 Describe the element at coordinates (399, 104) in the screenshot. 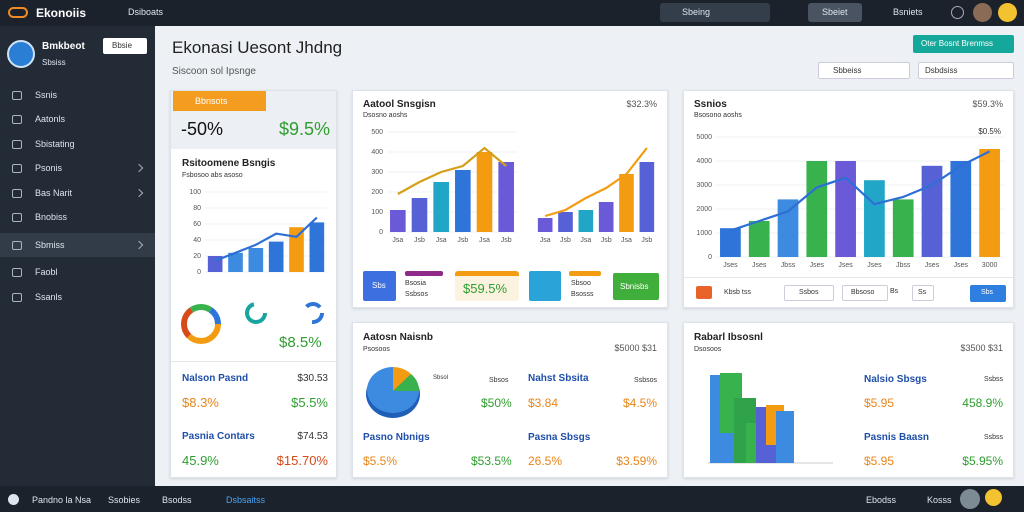

I see `panel-title: Aatool Snsgisn` at that location.